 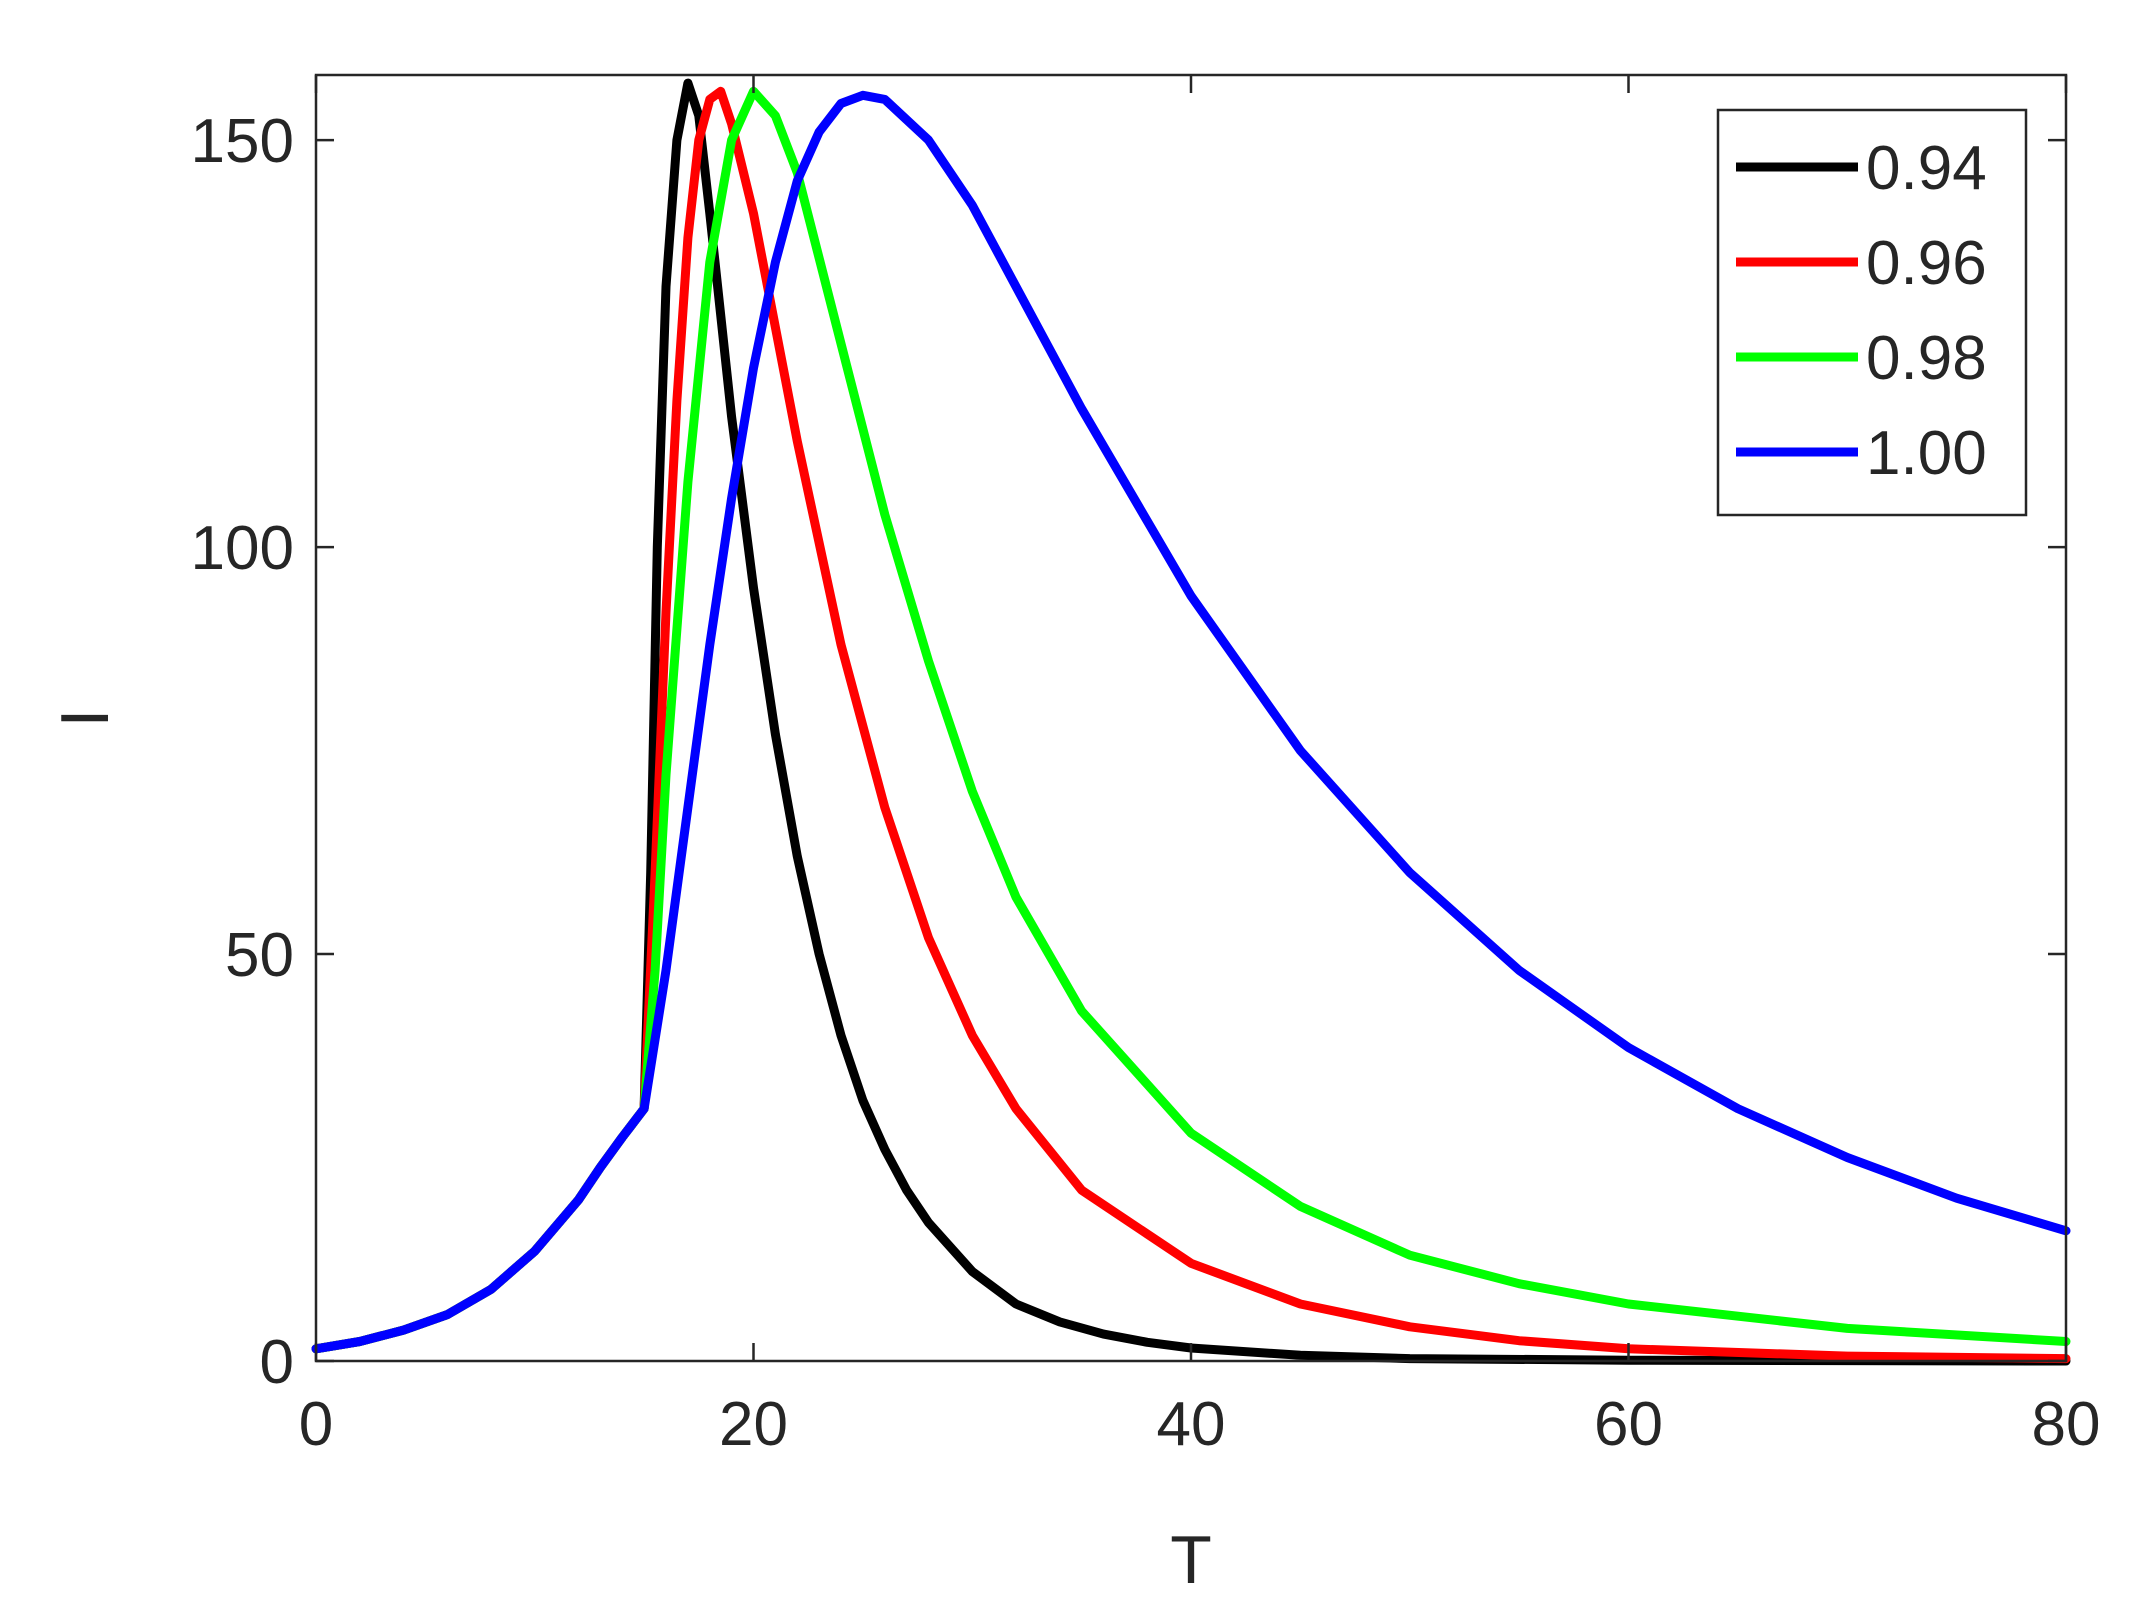 I want to click on y-tick-label: 50, so click(x=259, y=955).